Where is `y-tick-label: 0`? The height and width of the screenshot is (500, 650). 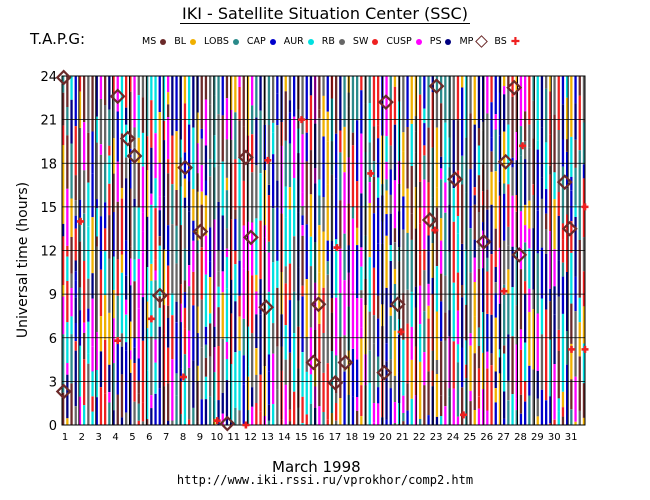 y-tick-label: 0 is located at coordinates (53, 426).